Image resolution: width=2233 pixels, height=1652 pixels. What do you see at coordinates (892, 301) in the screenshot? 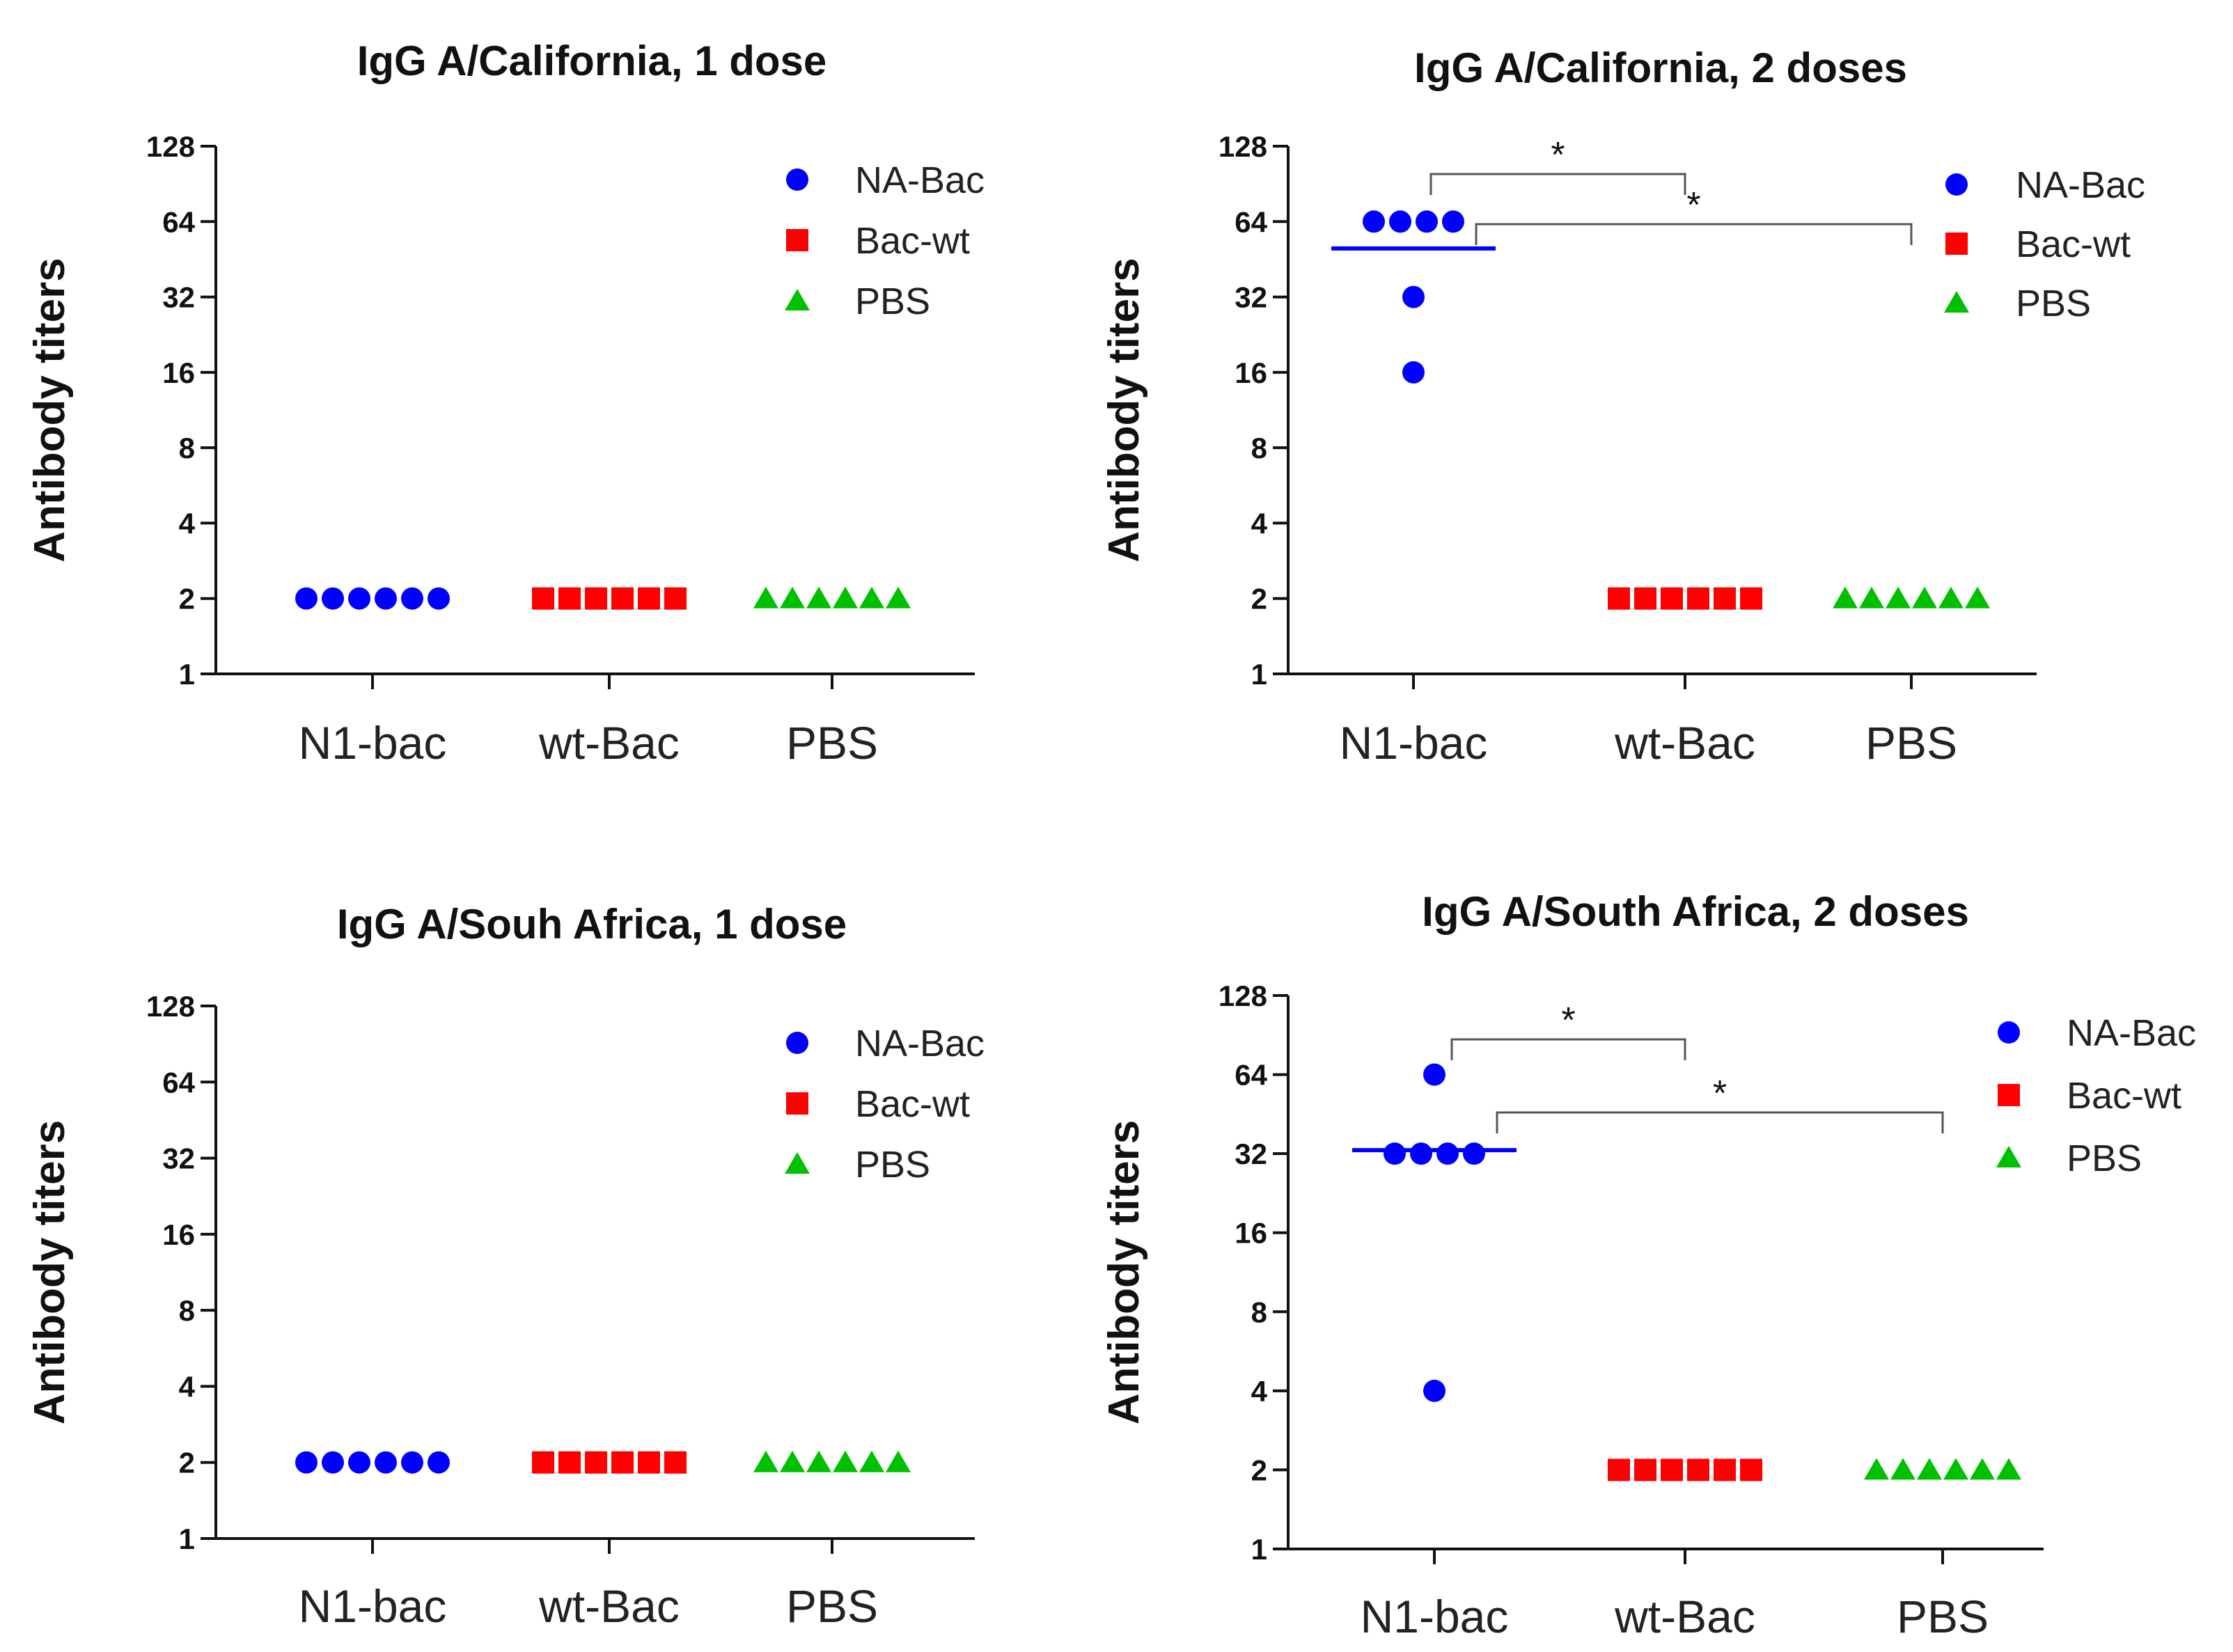
I see `legend-label: PBS` at bounding box center [892, 301].